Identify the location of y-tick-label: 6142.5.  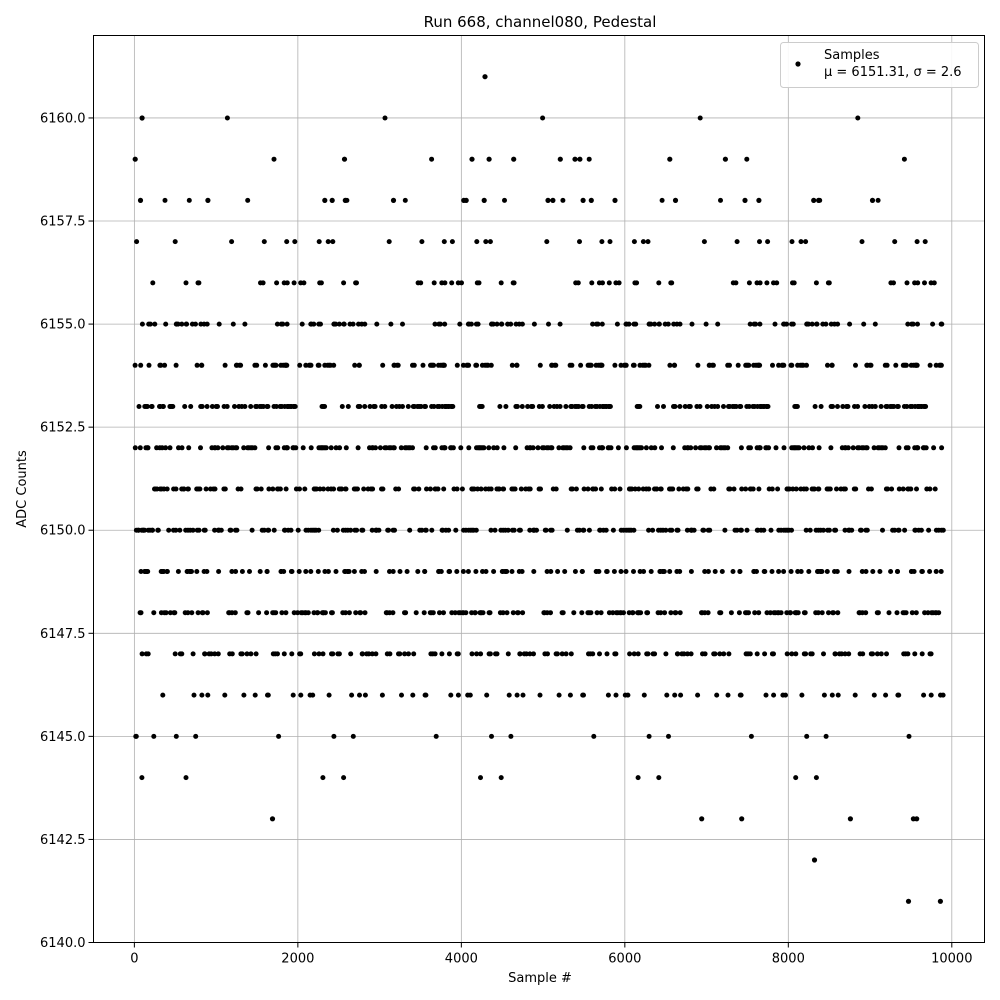
(63, 840).